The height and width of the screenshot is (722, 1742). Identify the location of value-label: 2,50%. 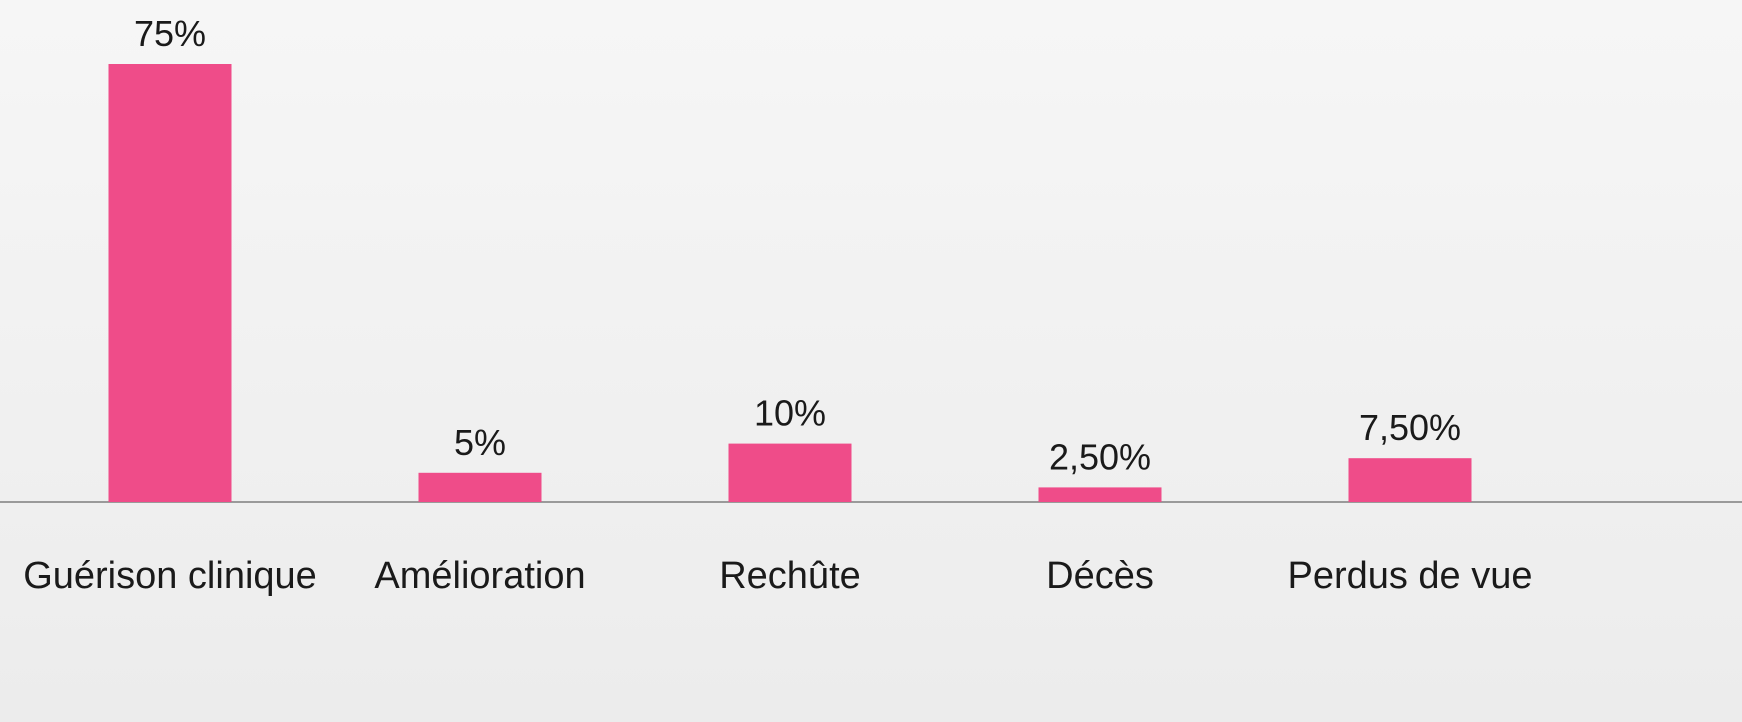
(1100, 456).